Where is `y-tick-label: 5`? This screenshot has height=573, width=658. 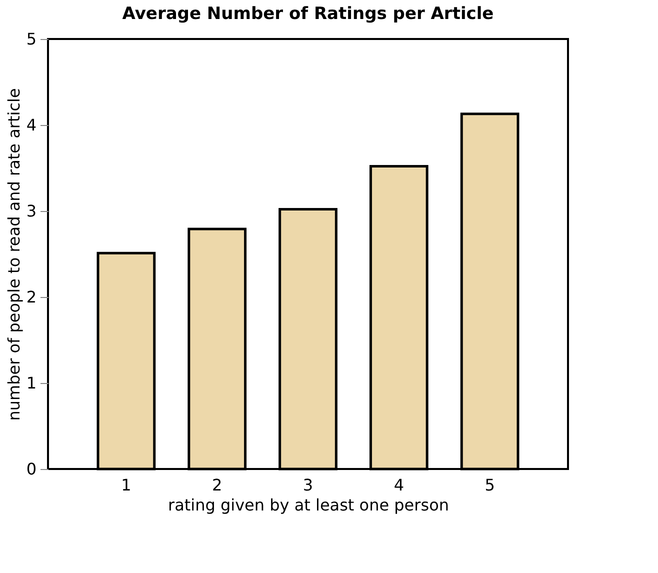
y-tick-label: 5 is located at coordinates (31, 39).